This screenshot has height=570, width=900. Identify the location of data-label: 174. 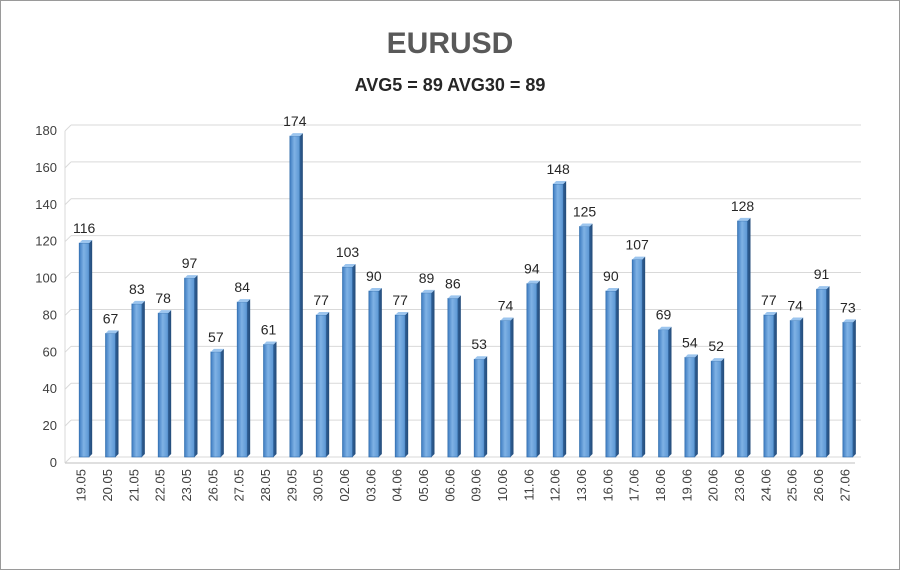
(295, 121).